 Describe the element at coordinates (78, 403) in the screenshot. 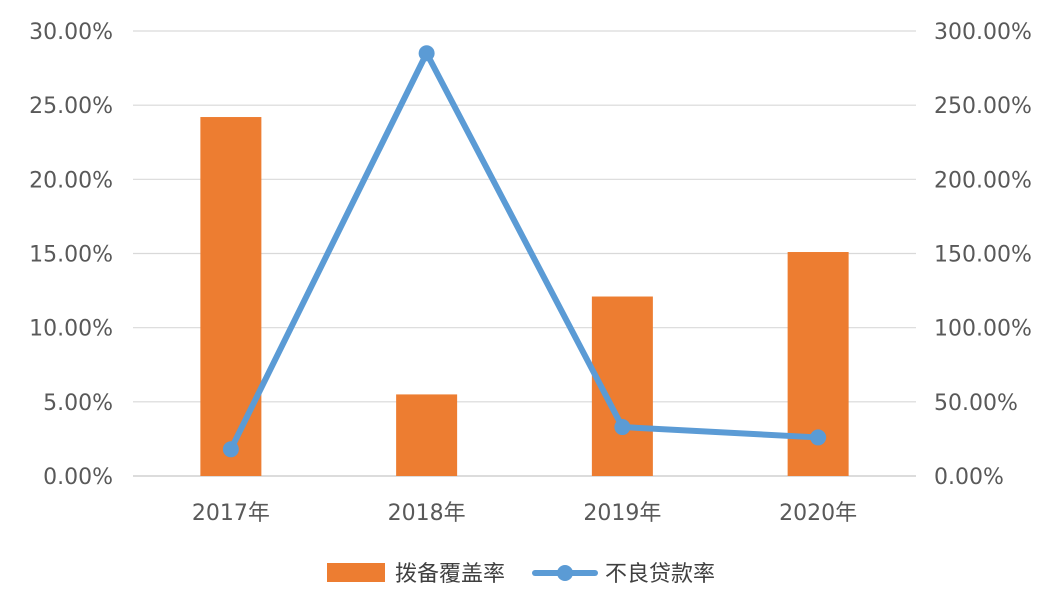

I see `left-axis-tick-label: 5.00%` at that location.